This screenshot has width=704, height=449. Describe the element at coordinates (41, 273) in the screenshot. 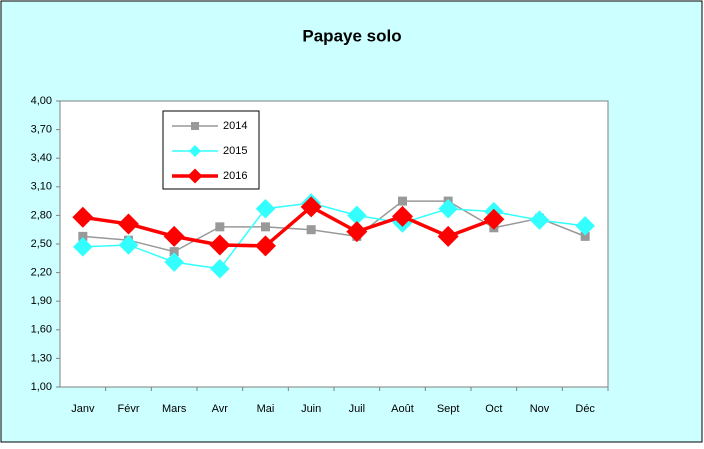

I see `y-tick-label: 2,20` at that location.